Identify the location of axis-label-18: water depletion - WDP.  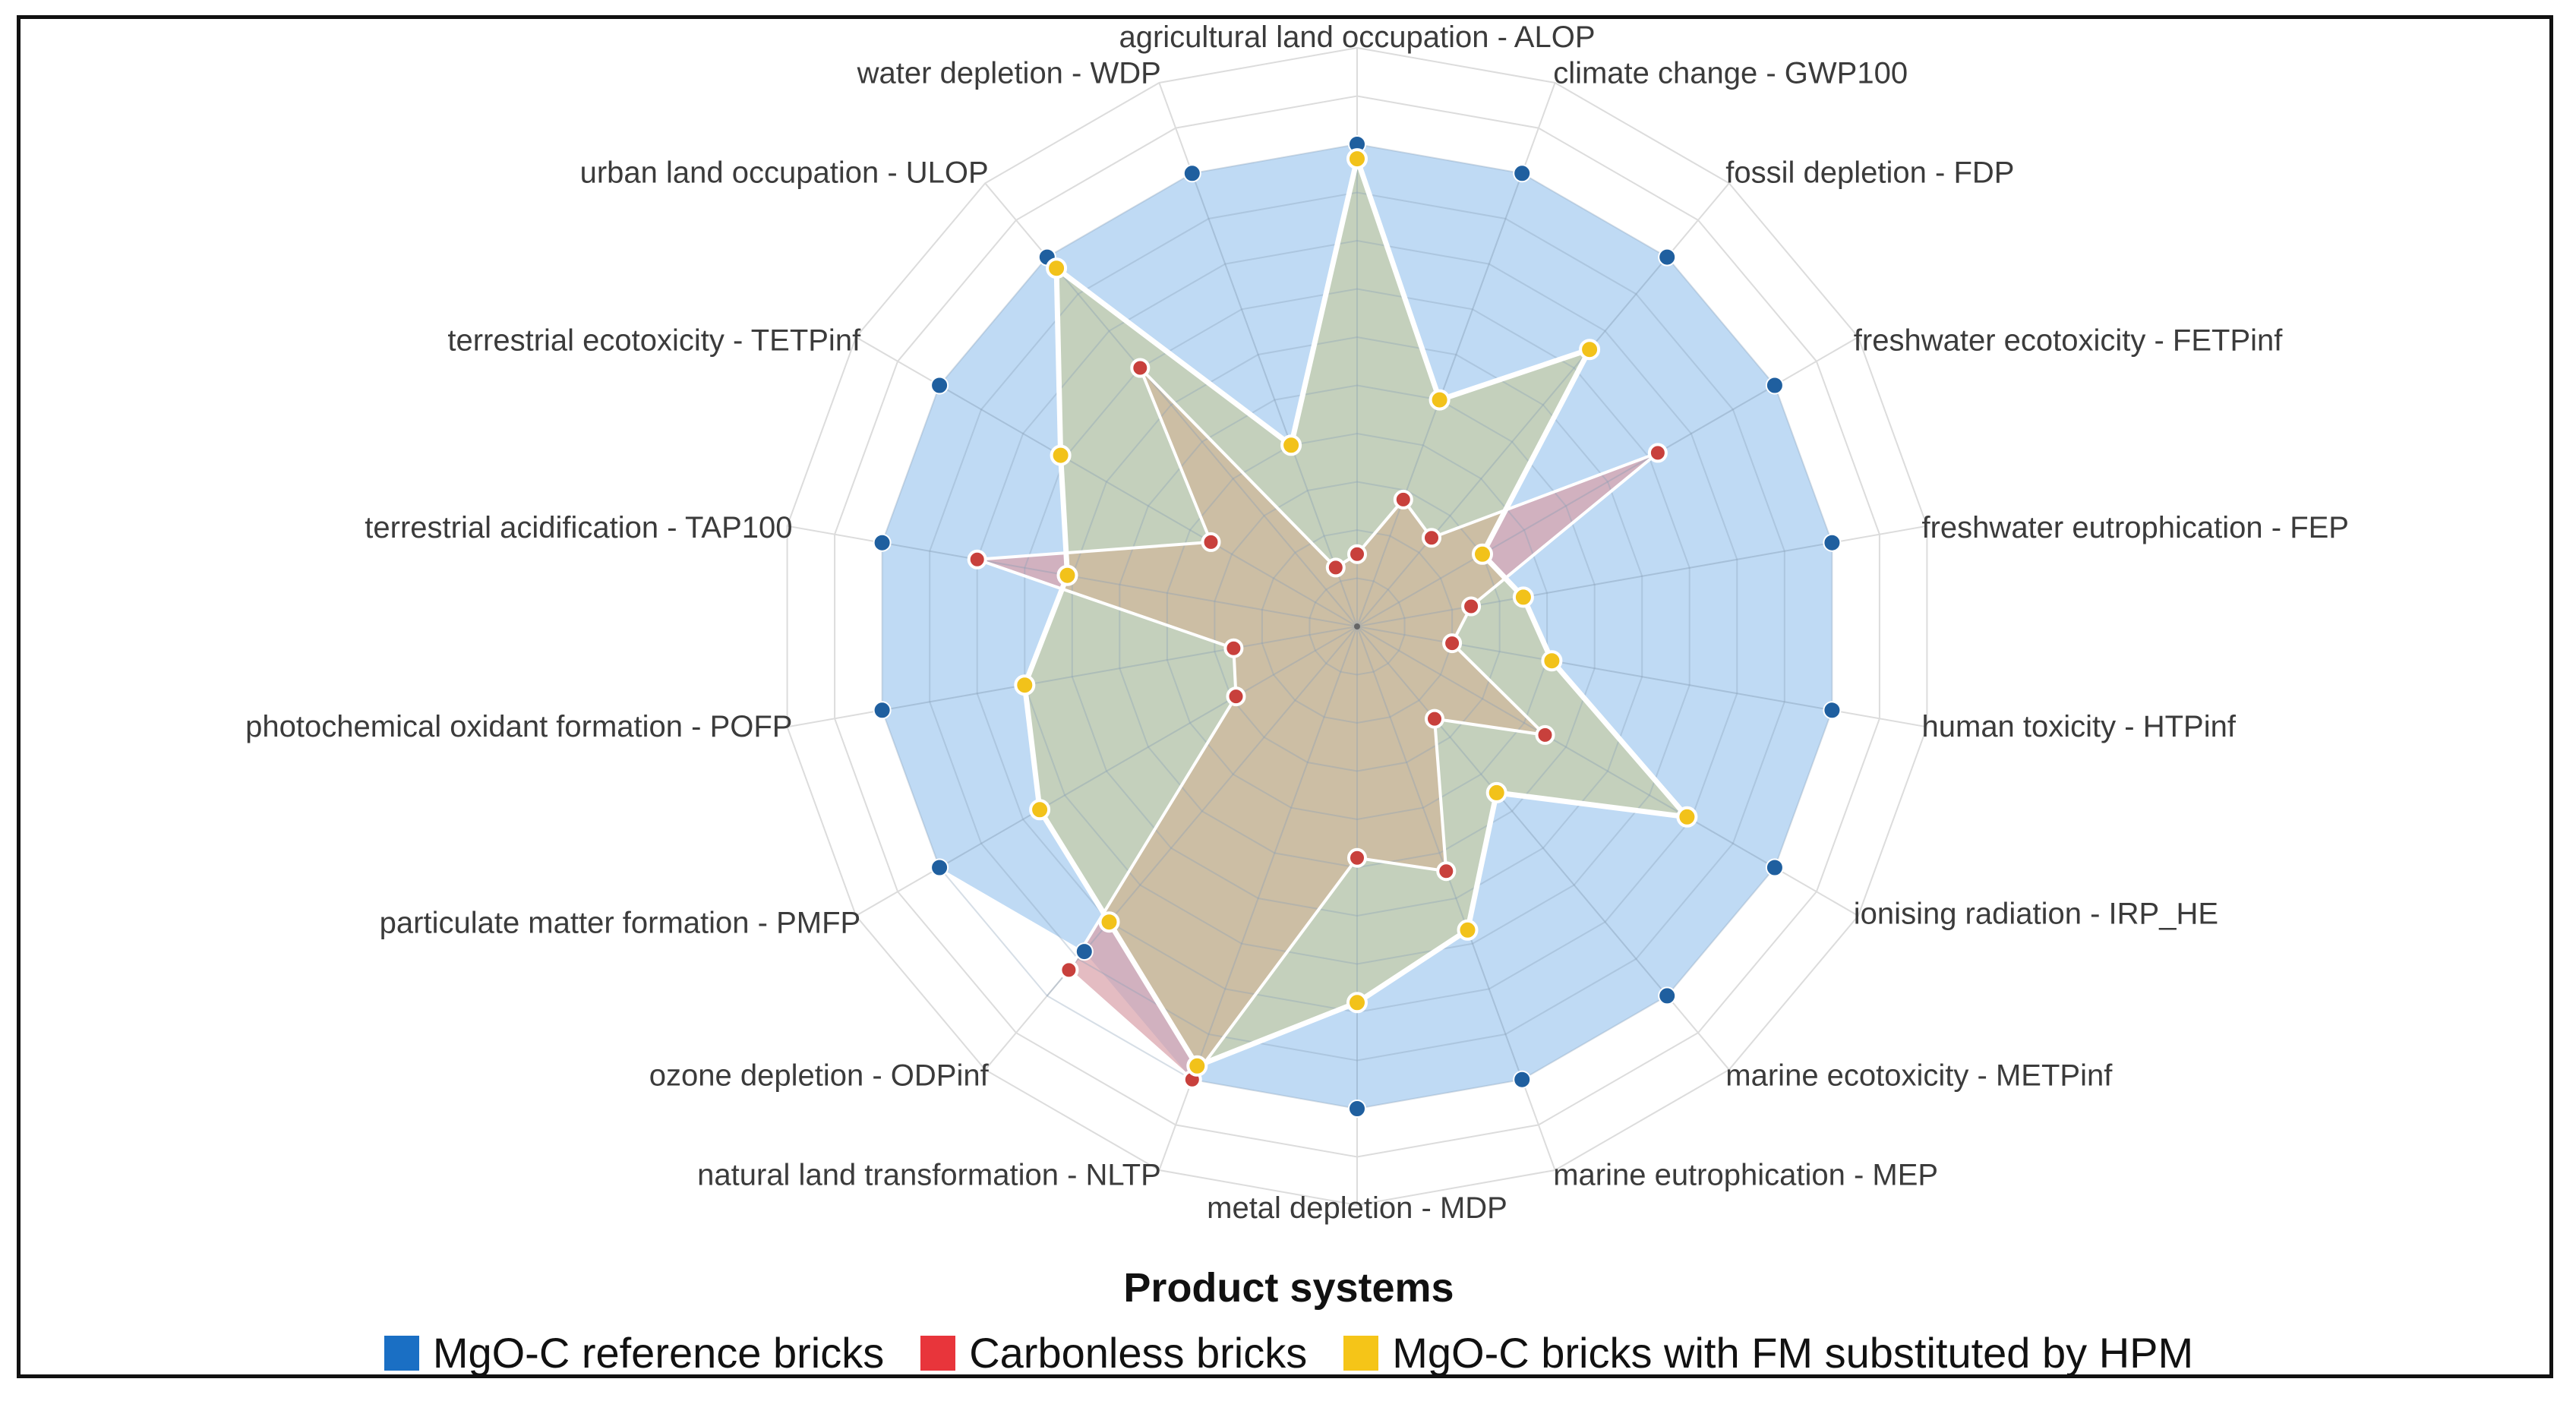
(1009, 73).